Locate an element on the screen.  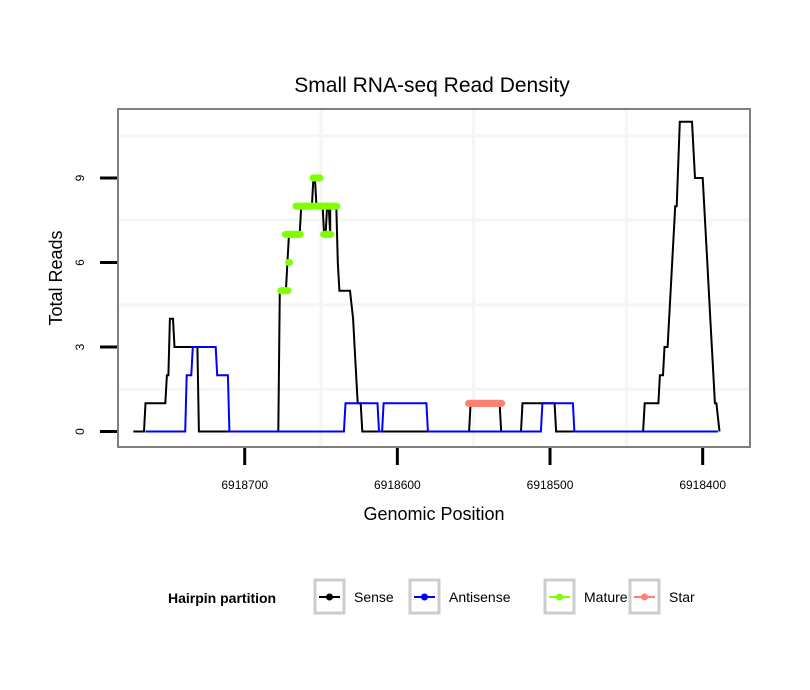
series-line-antisense is located at coordinates (431, 389).